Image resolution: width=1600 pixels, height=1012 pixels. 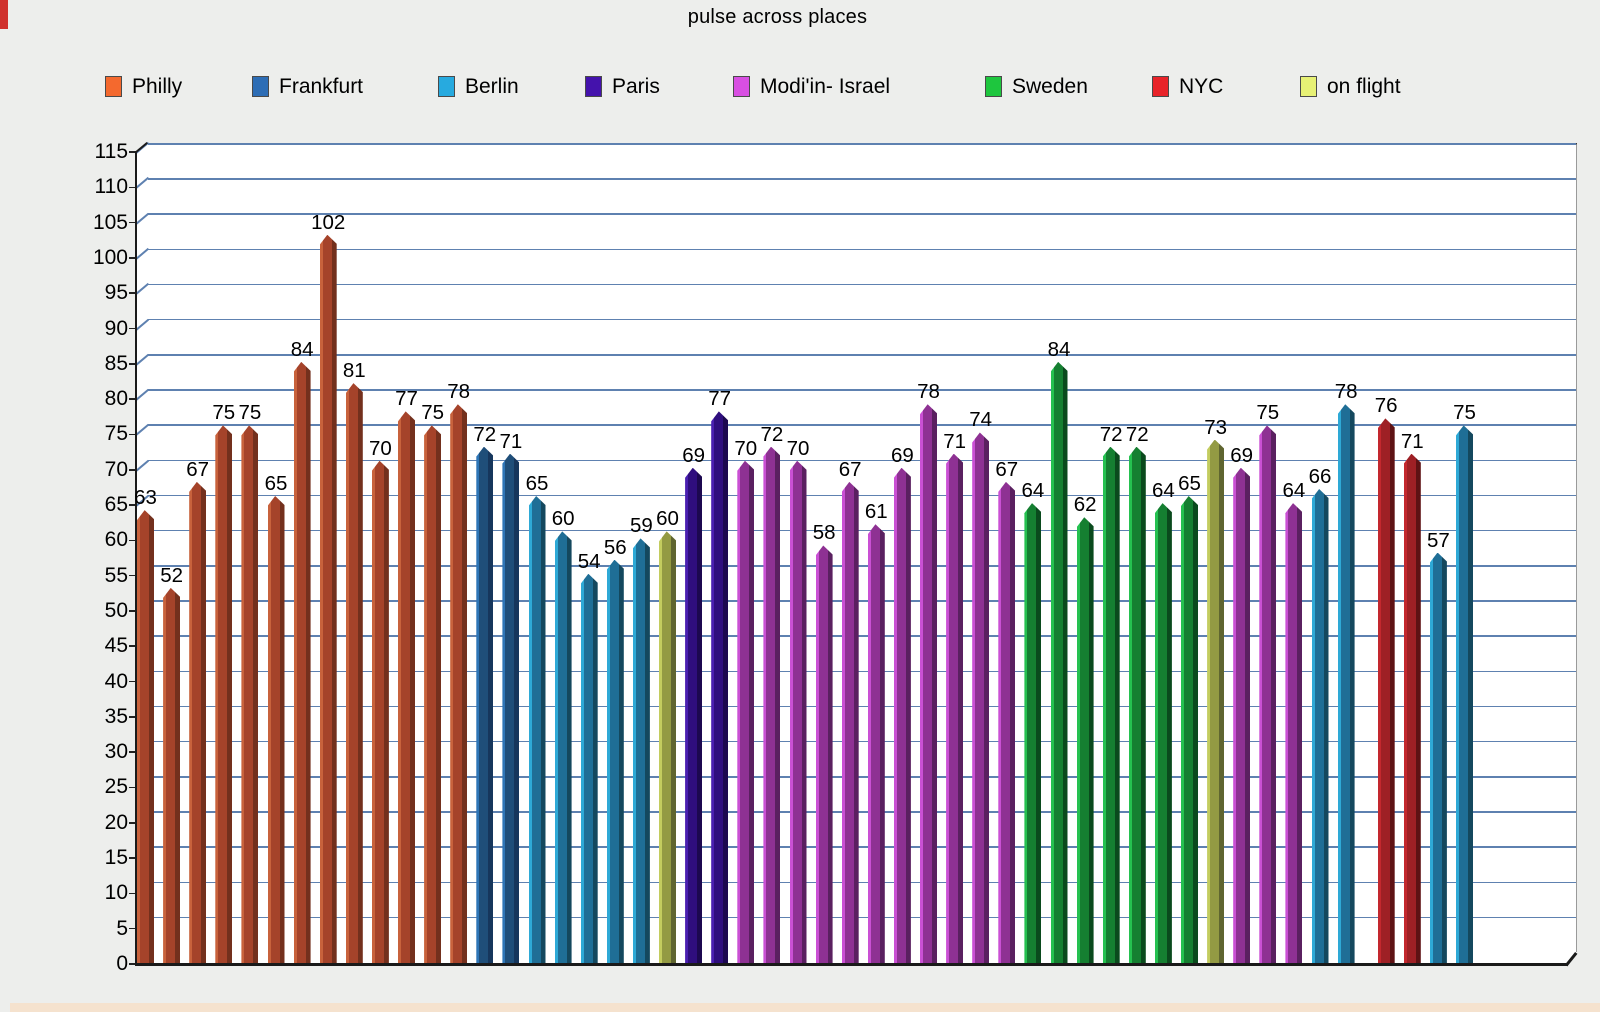 What do you see at coordinates (1201, 86) in the screenshot?
I see `legend-label: NYC` at bounding box center [1201, 86].